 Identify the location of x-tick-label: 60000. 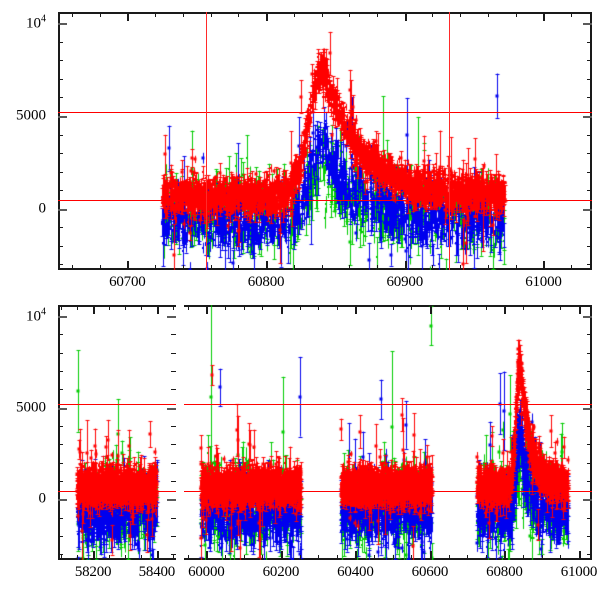
(206, 572).